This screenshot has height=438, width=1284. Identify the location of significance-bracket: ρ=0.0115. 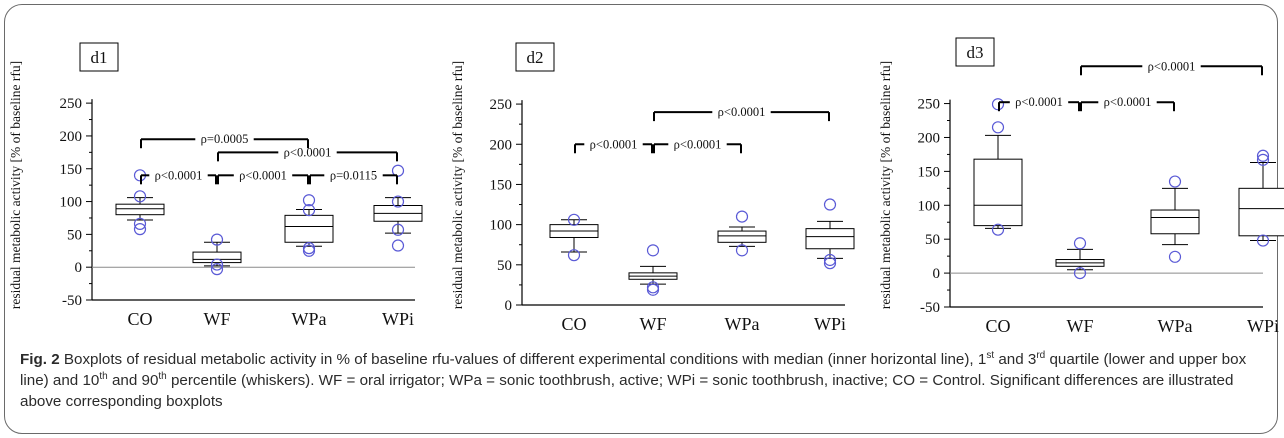
(353, 176).